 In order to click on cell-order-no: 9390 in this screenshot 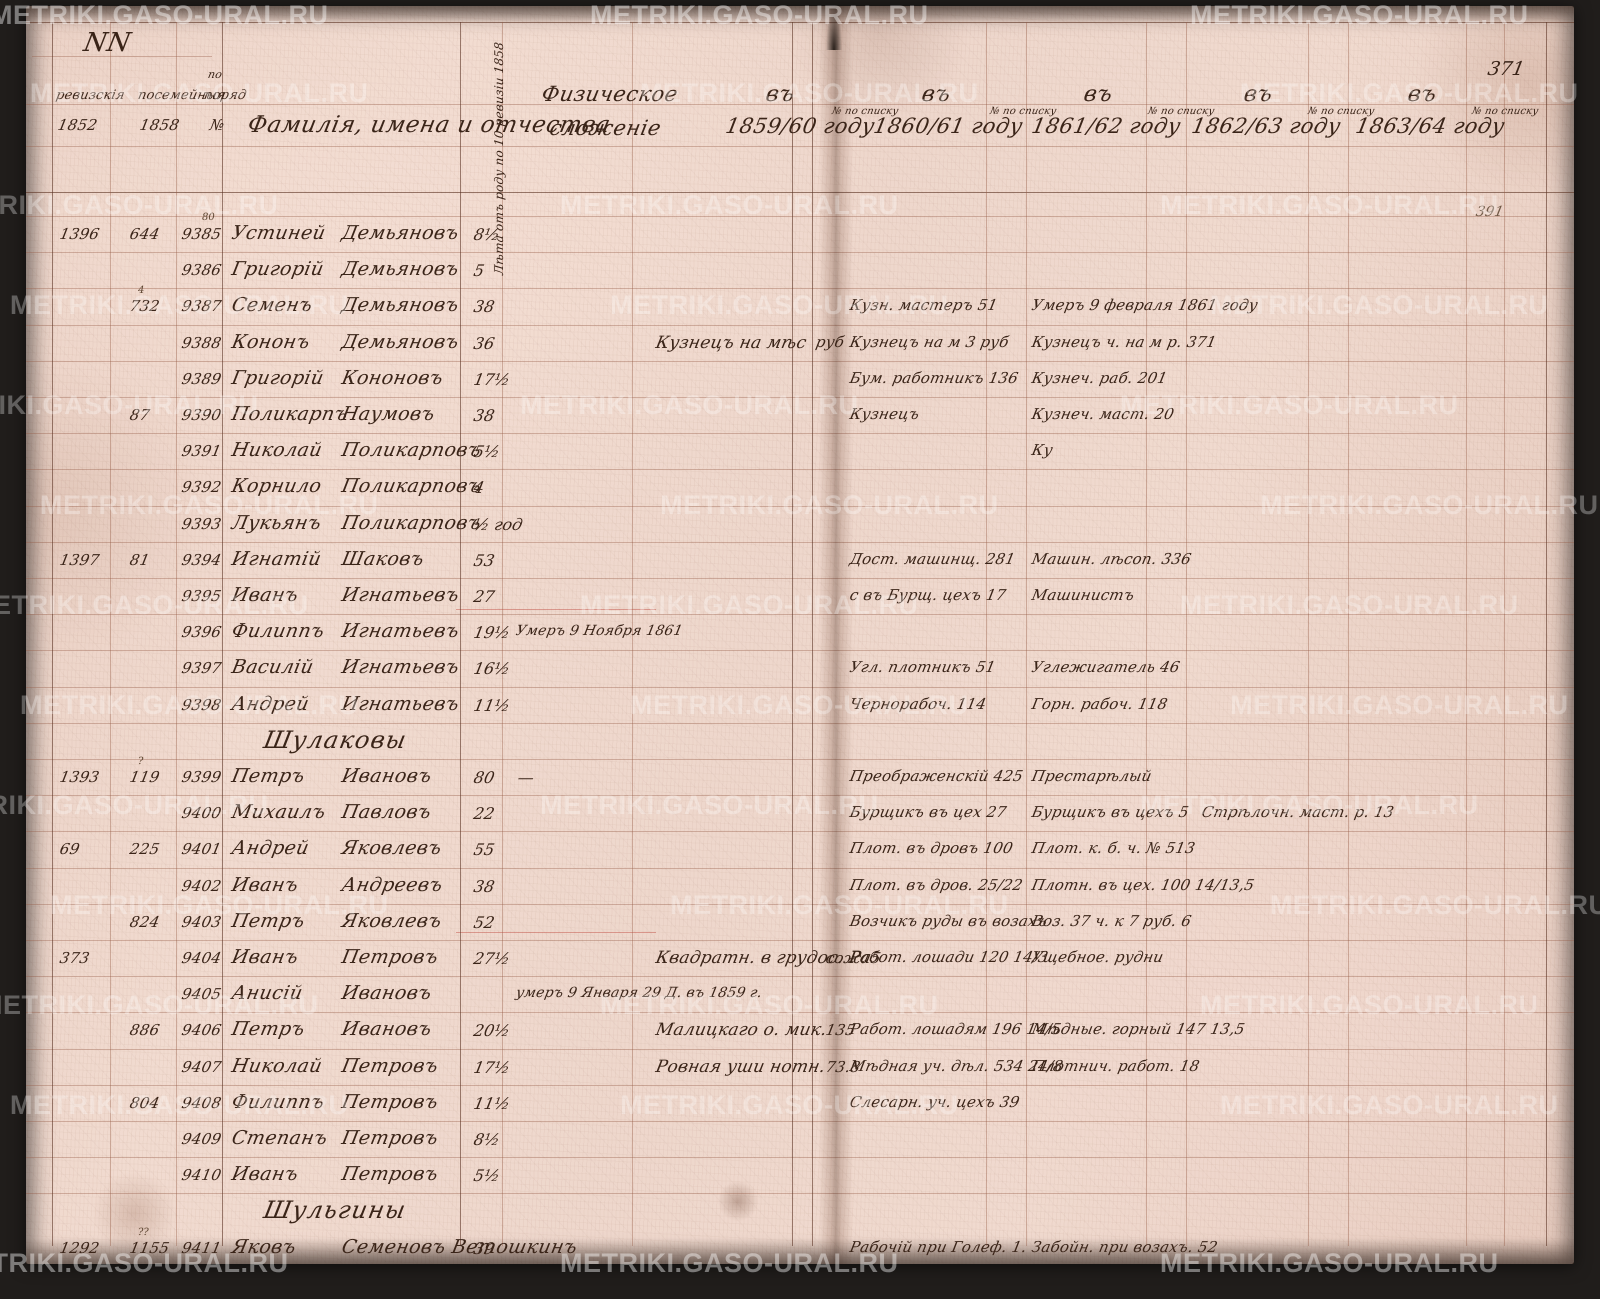, I will do `click(202, 415)`.